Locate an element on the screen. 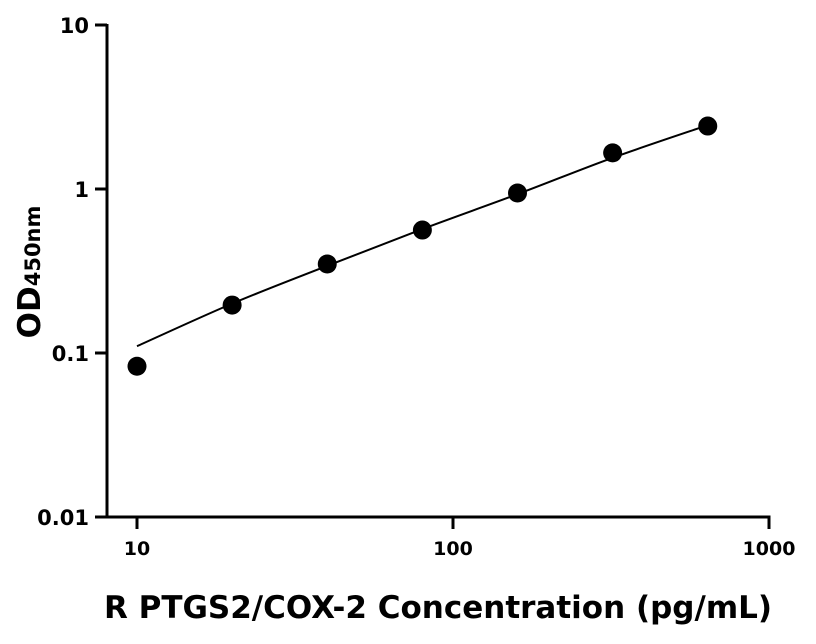  y-axis-label: OD450nm is located at coordinates (30, 272).